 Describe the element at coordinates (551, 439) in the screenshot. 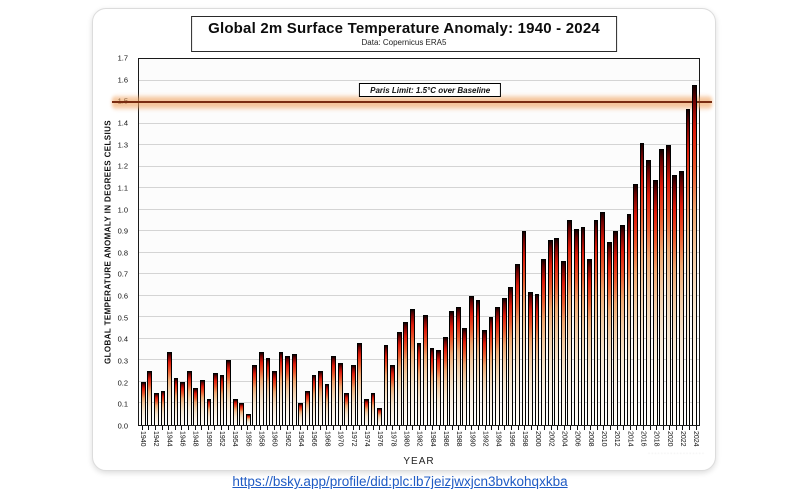

I see `x-tick-label: 2002` at that location.